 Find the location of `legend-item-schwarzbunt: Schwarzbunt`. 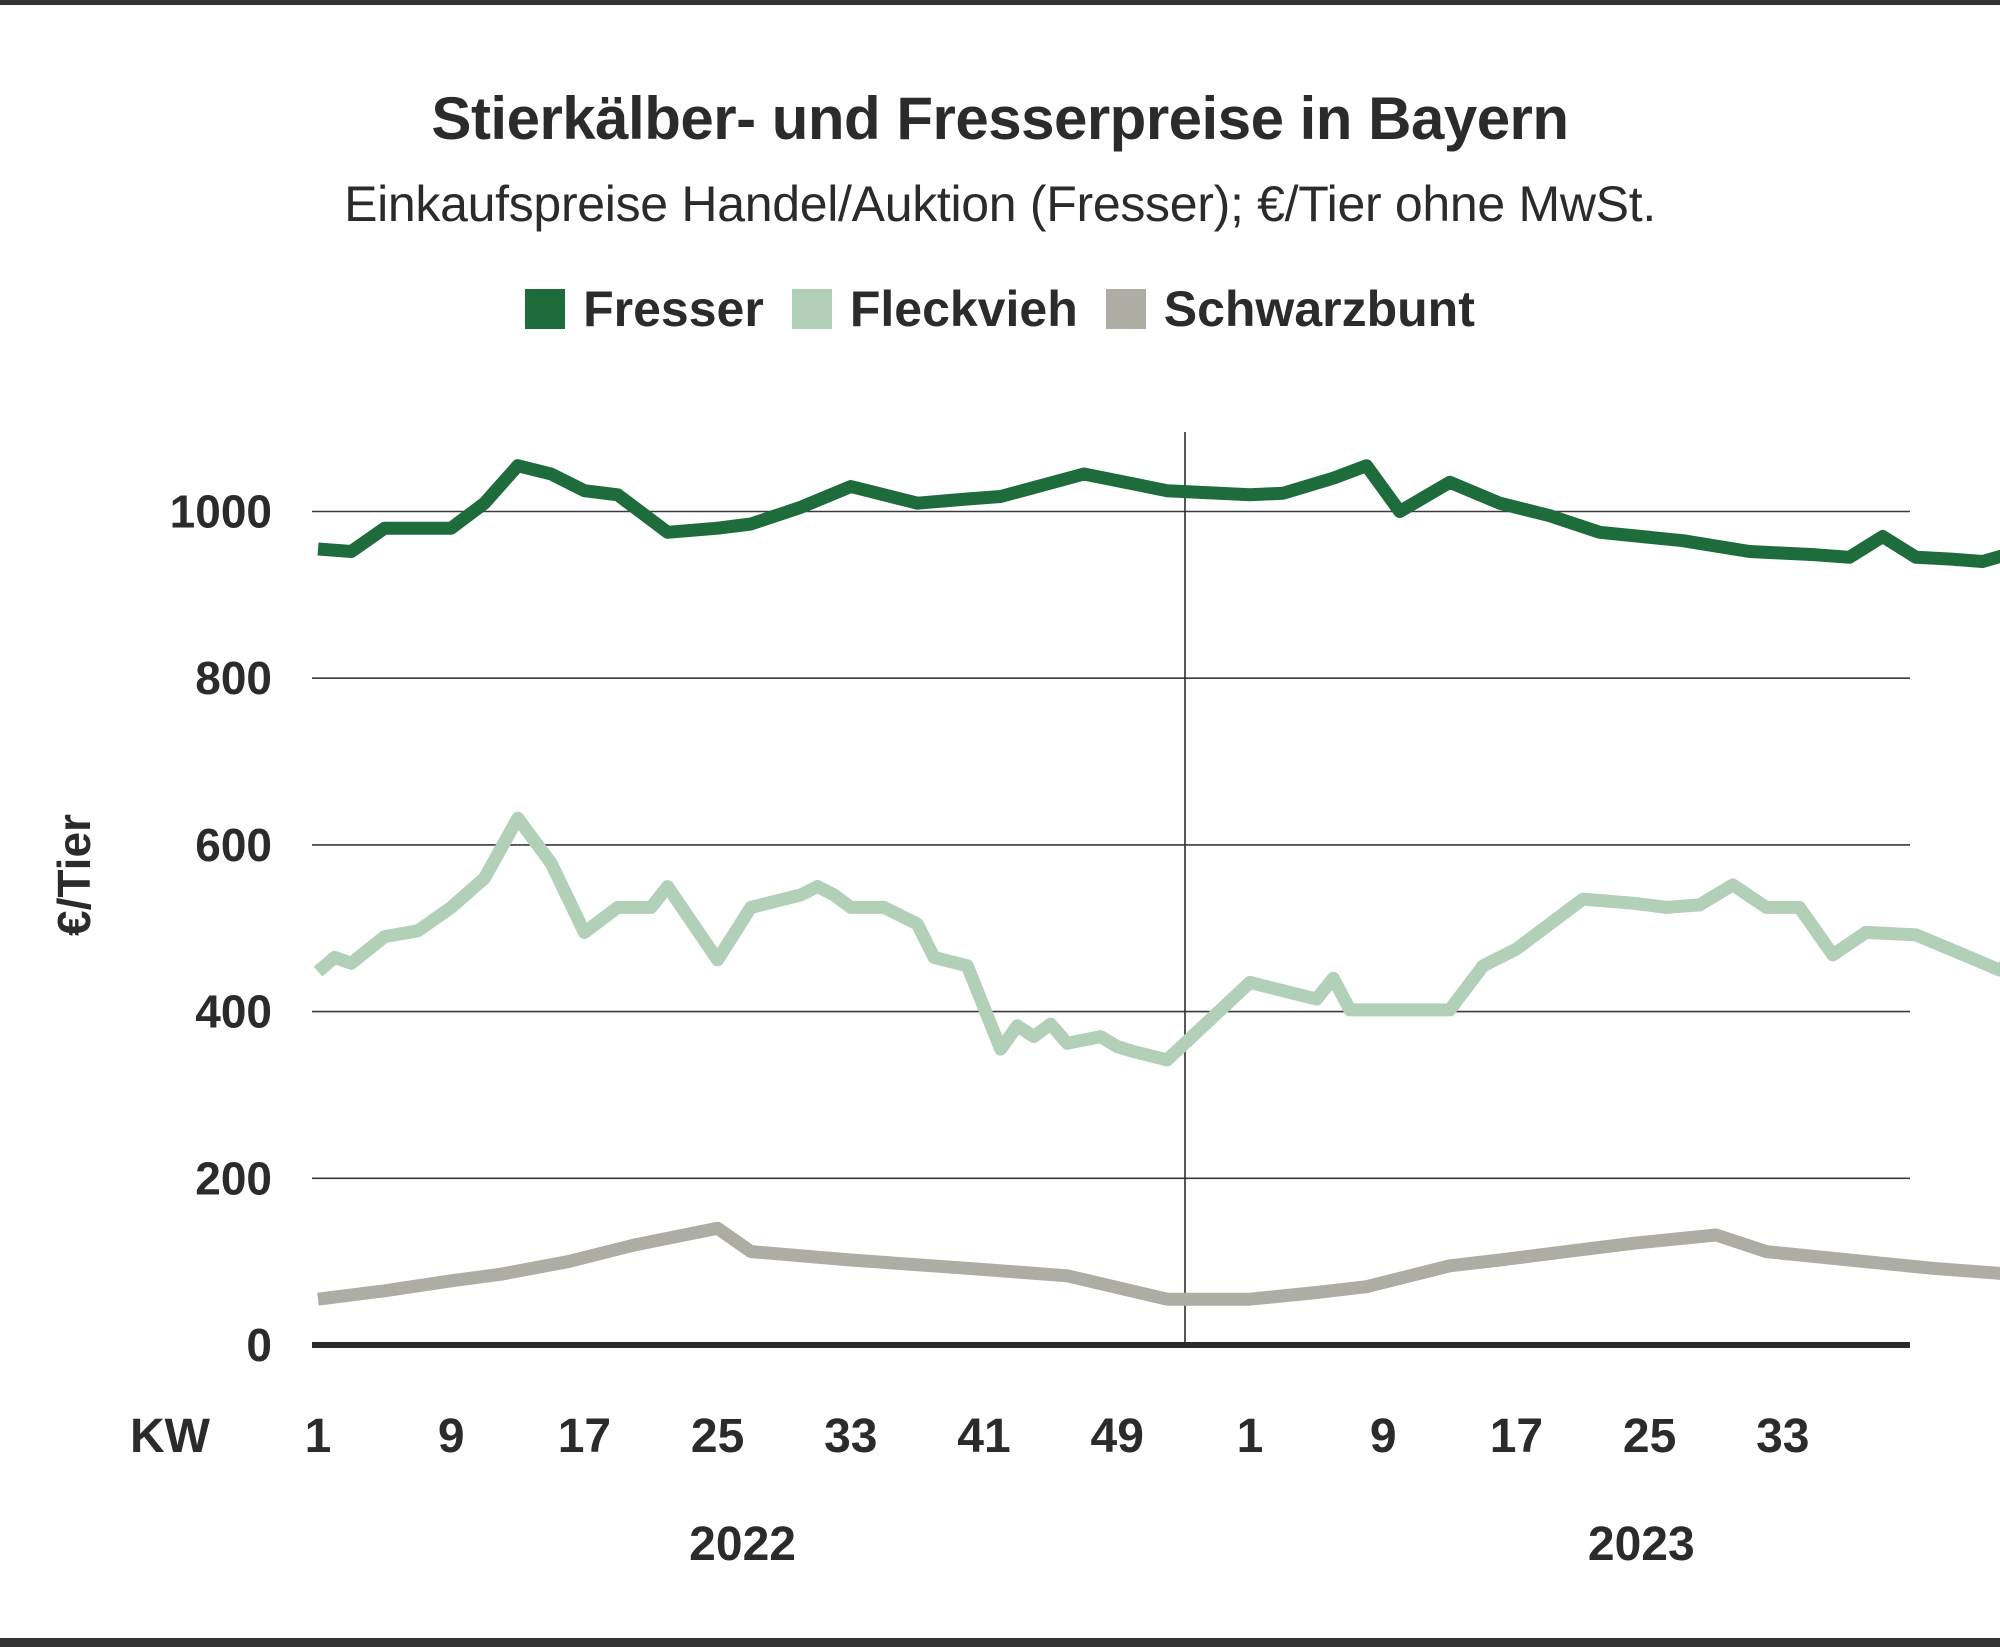

legend-item-schwarzbunt: Schwarzbunt is located at coordinates (1290, 309).